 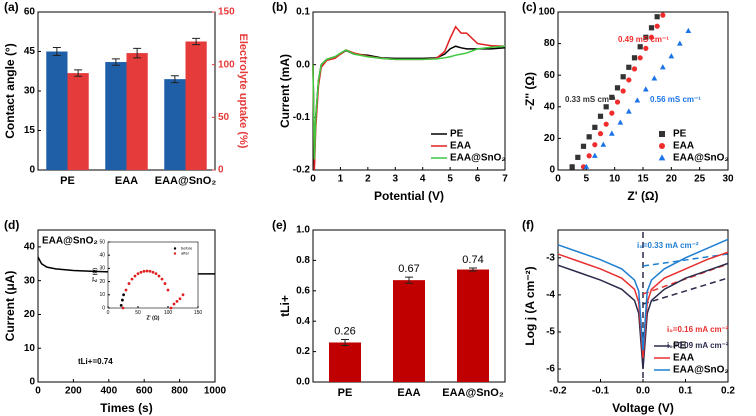 What do you see at coordinates (408, 393) in the screenshot?
I see `x-tick-label: EAA` at bounding box center [408, 393].